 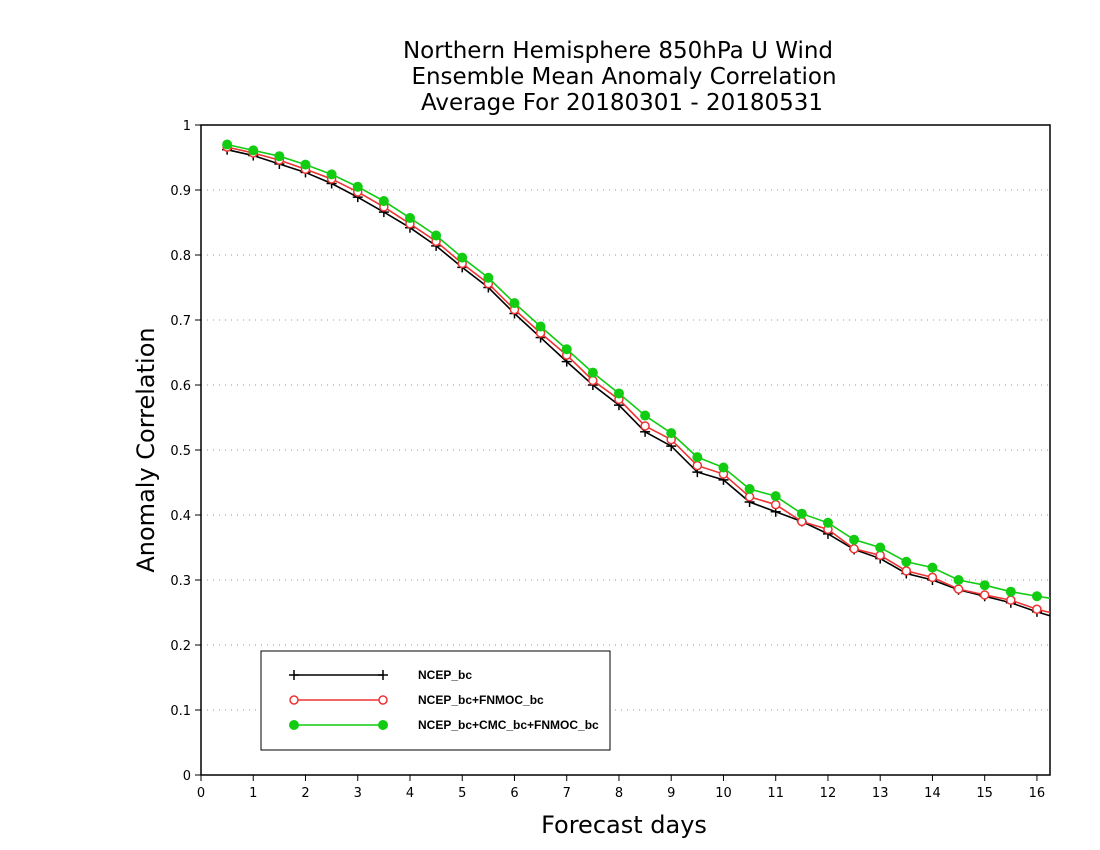 What do you see at coordinates (358, 793) in the screenshot?
I see `x-tick-label: 3` at bounding box center [358, 793].